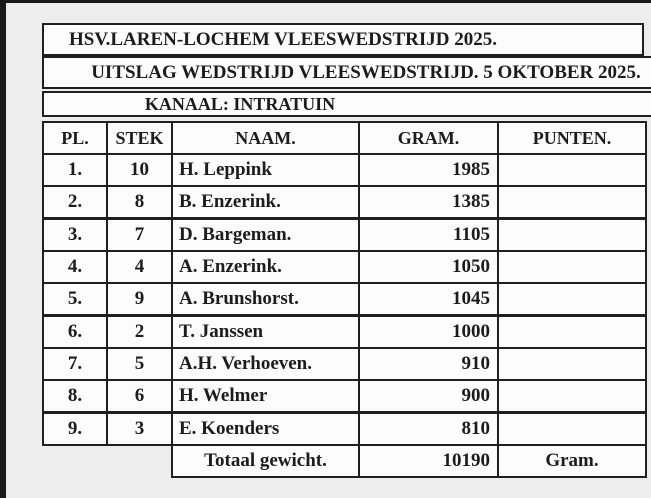 This screenshot has height=498, width=651. Describe the element at coordinates (428, 235) in the screenshot. I see `cell-gram: 1105` at that location.